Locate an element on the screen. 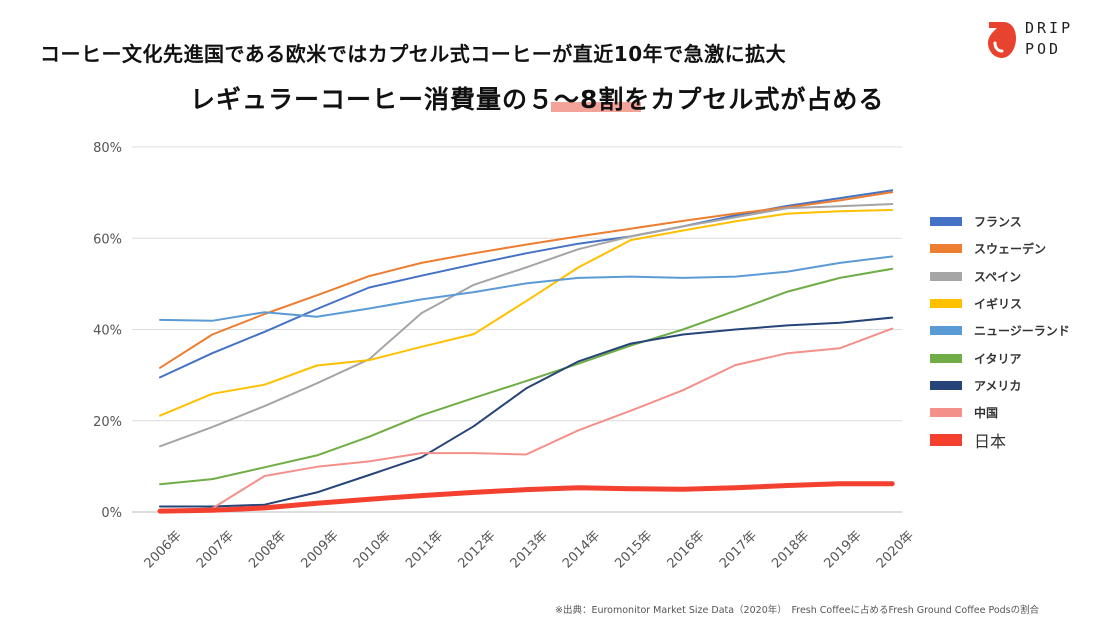  legend-label: スペイン is located at coordinates (998, 276).